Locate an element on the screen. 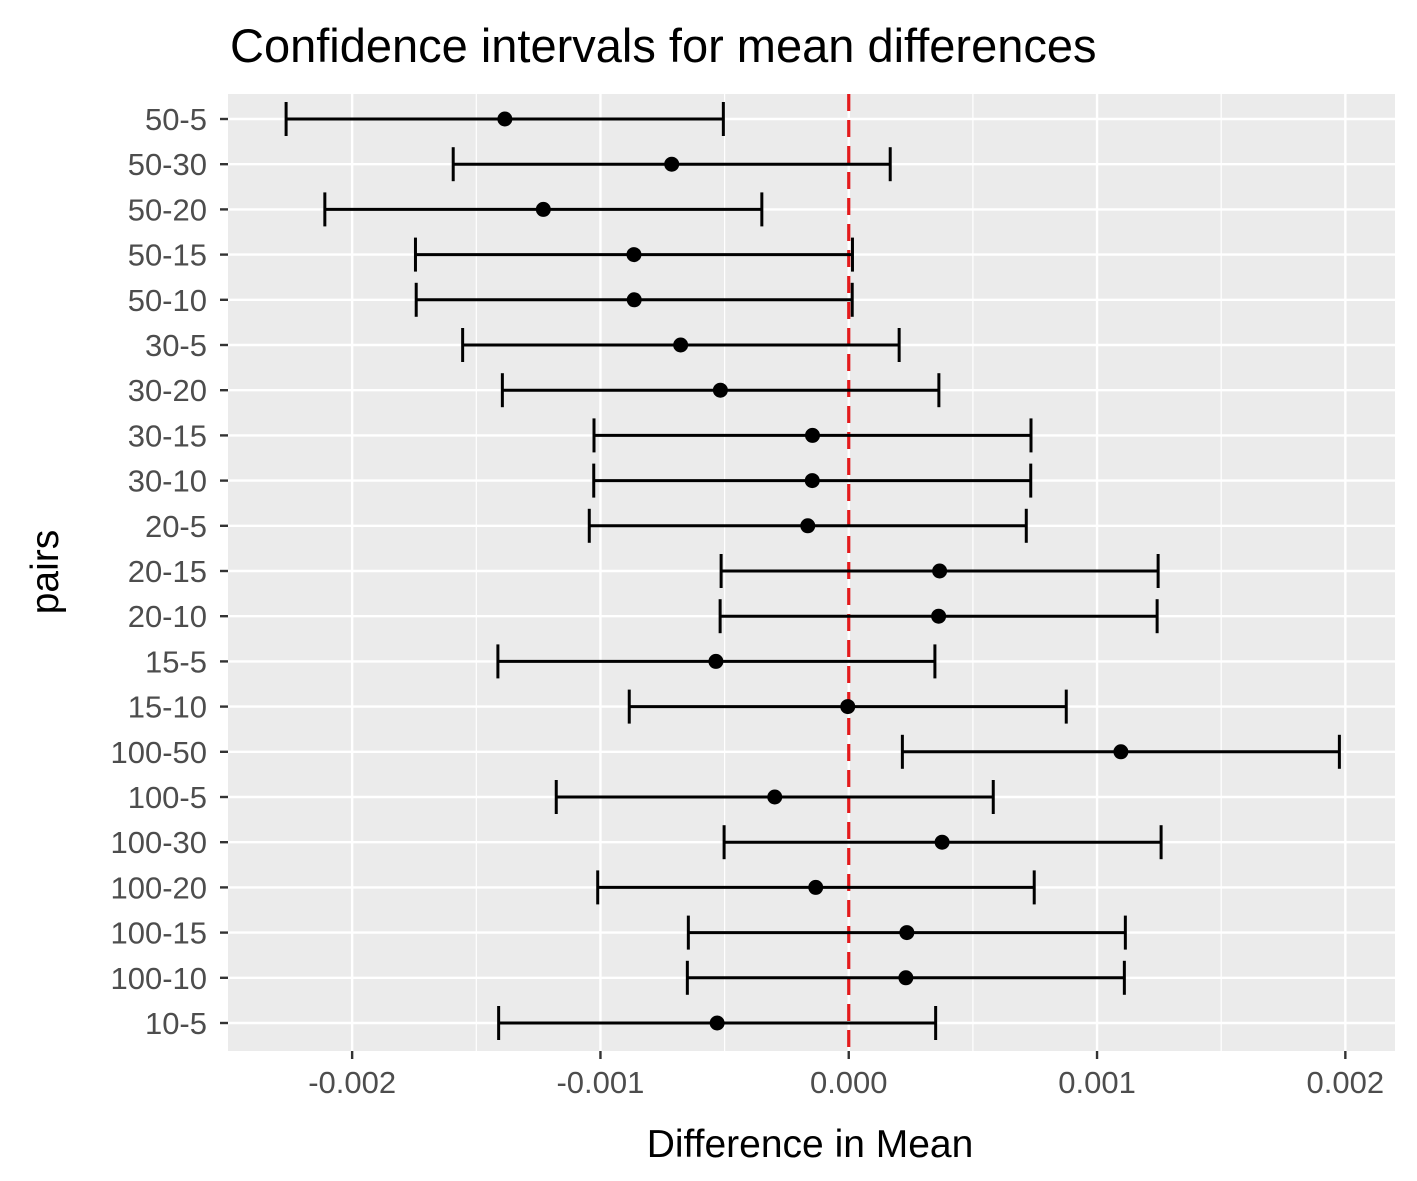 The width and height of the screenshot is (1417, 1181). y-tick-label: 30-15 is located at coordinates (167, 435).